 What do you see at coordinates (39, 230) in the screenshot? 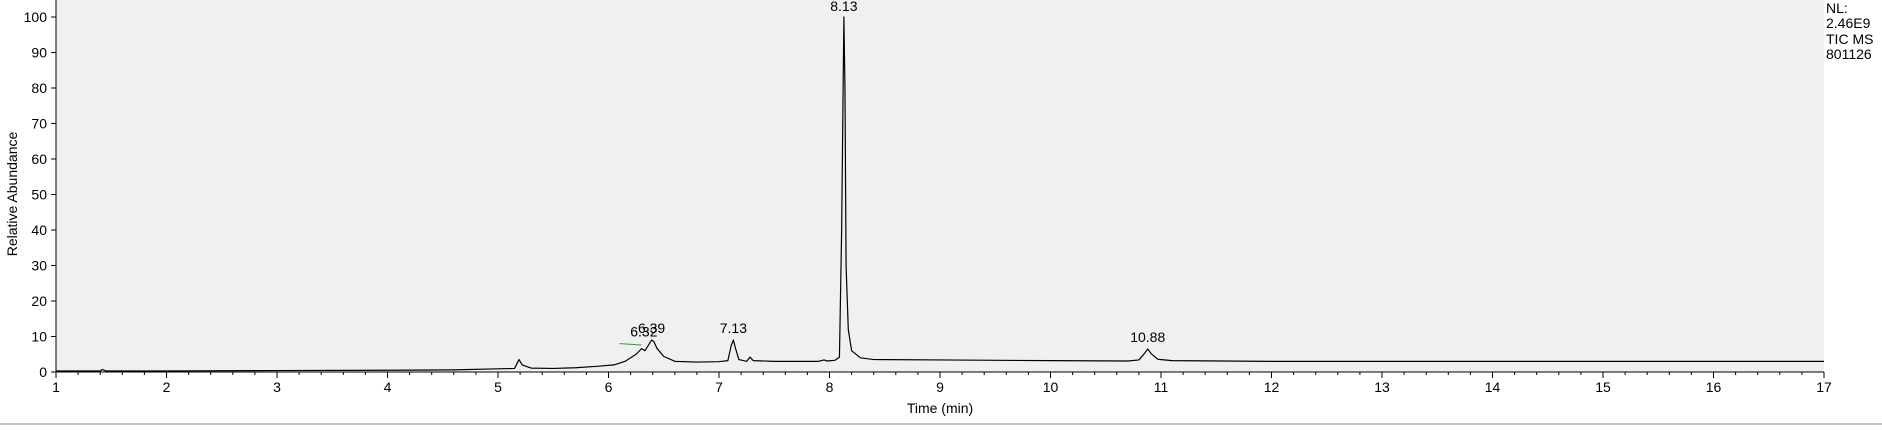
I see `y-tick-label: 40` at bounding box center [39, 230].